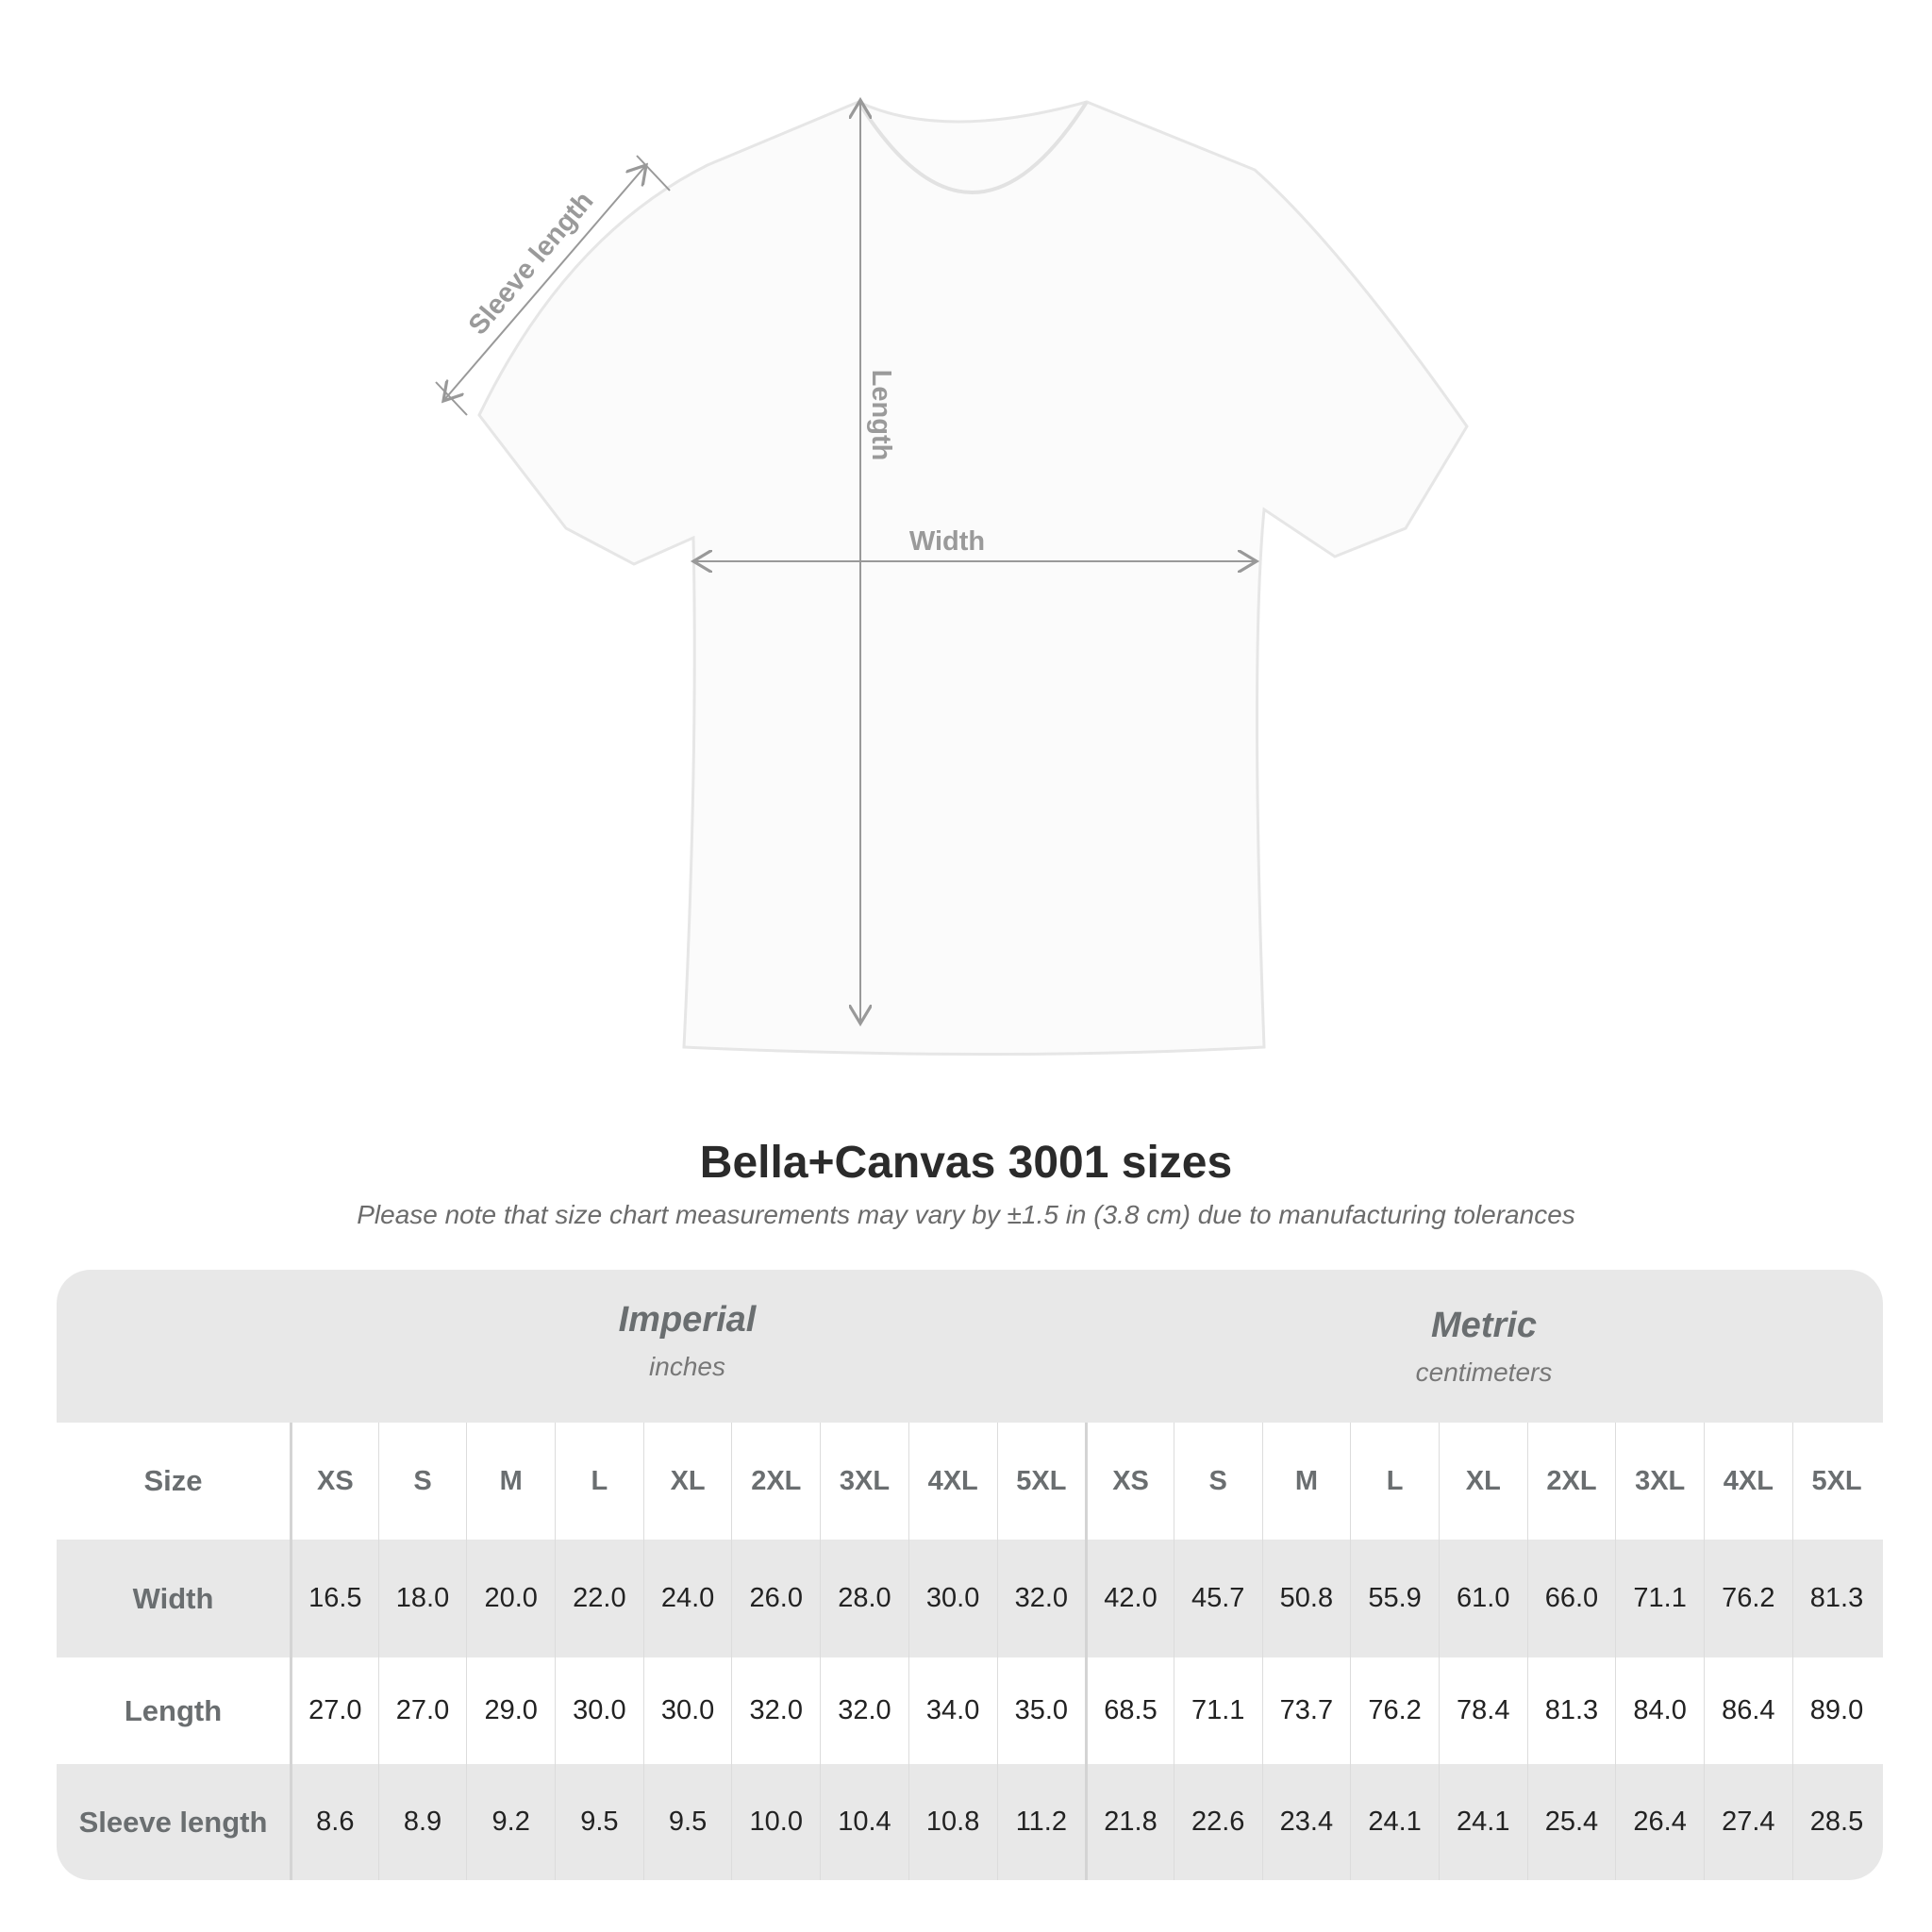  I want to click on imperial-value-cell: 8.9, so click(422, 1822).